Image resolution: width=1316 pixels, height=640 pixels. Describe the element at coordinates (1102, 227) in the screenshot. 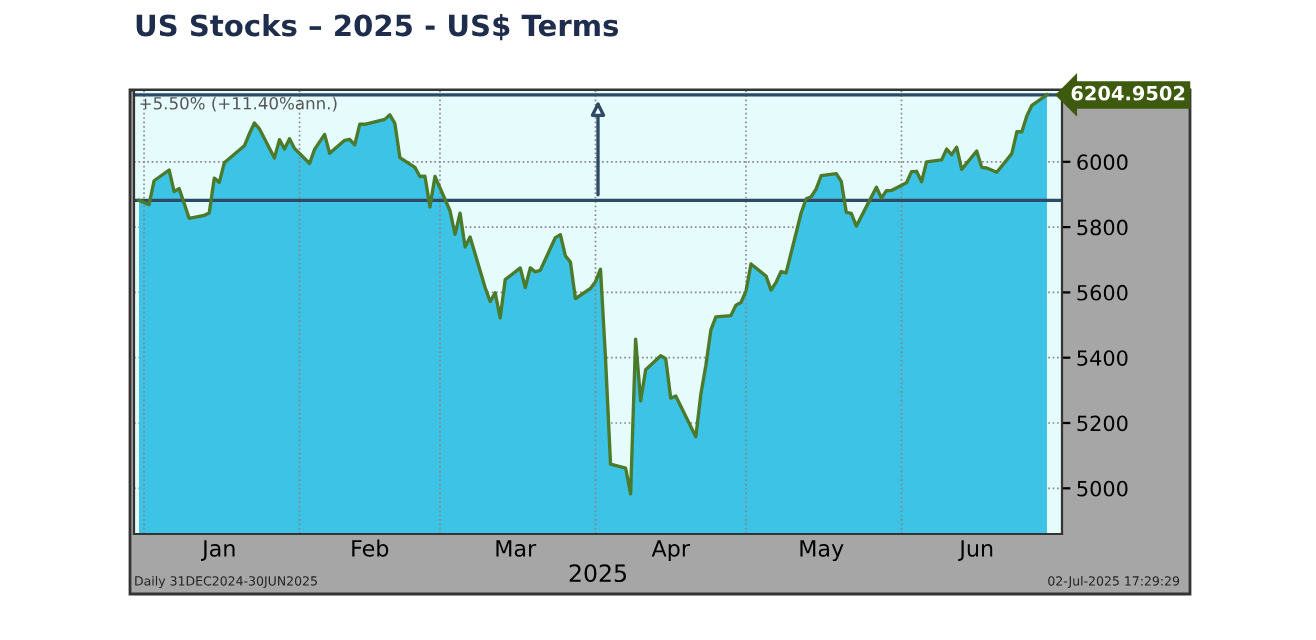

I see `y-tick-label: 5800` at that location.